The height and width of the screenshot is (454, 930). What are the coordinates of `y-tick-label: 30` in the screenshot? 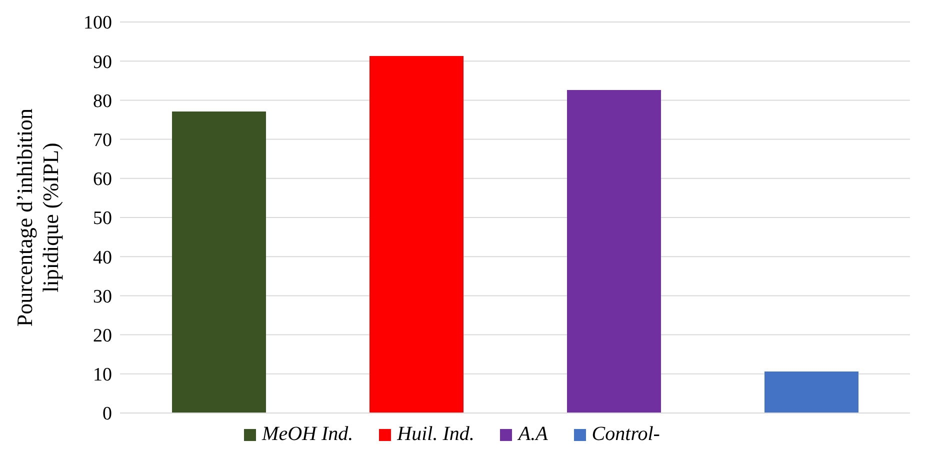 It's located at (102, 297).